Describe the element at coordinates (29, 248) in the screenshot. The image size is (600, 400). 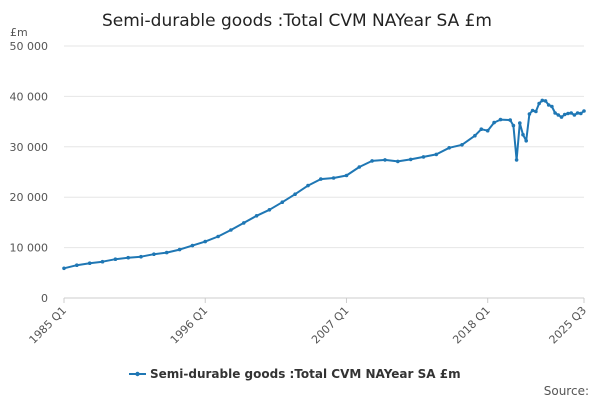
I see `y-tick-label: 10 000` at that location.